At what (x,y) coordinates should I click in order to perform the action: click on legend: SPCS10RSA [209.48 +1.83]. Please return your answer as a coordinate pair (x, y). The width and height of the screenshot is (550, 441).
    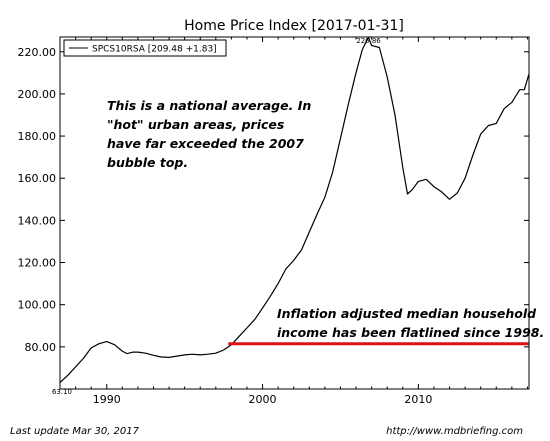
    Looking at the image, I should click on (145, 48).